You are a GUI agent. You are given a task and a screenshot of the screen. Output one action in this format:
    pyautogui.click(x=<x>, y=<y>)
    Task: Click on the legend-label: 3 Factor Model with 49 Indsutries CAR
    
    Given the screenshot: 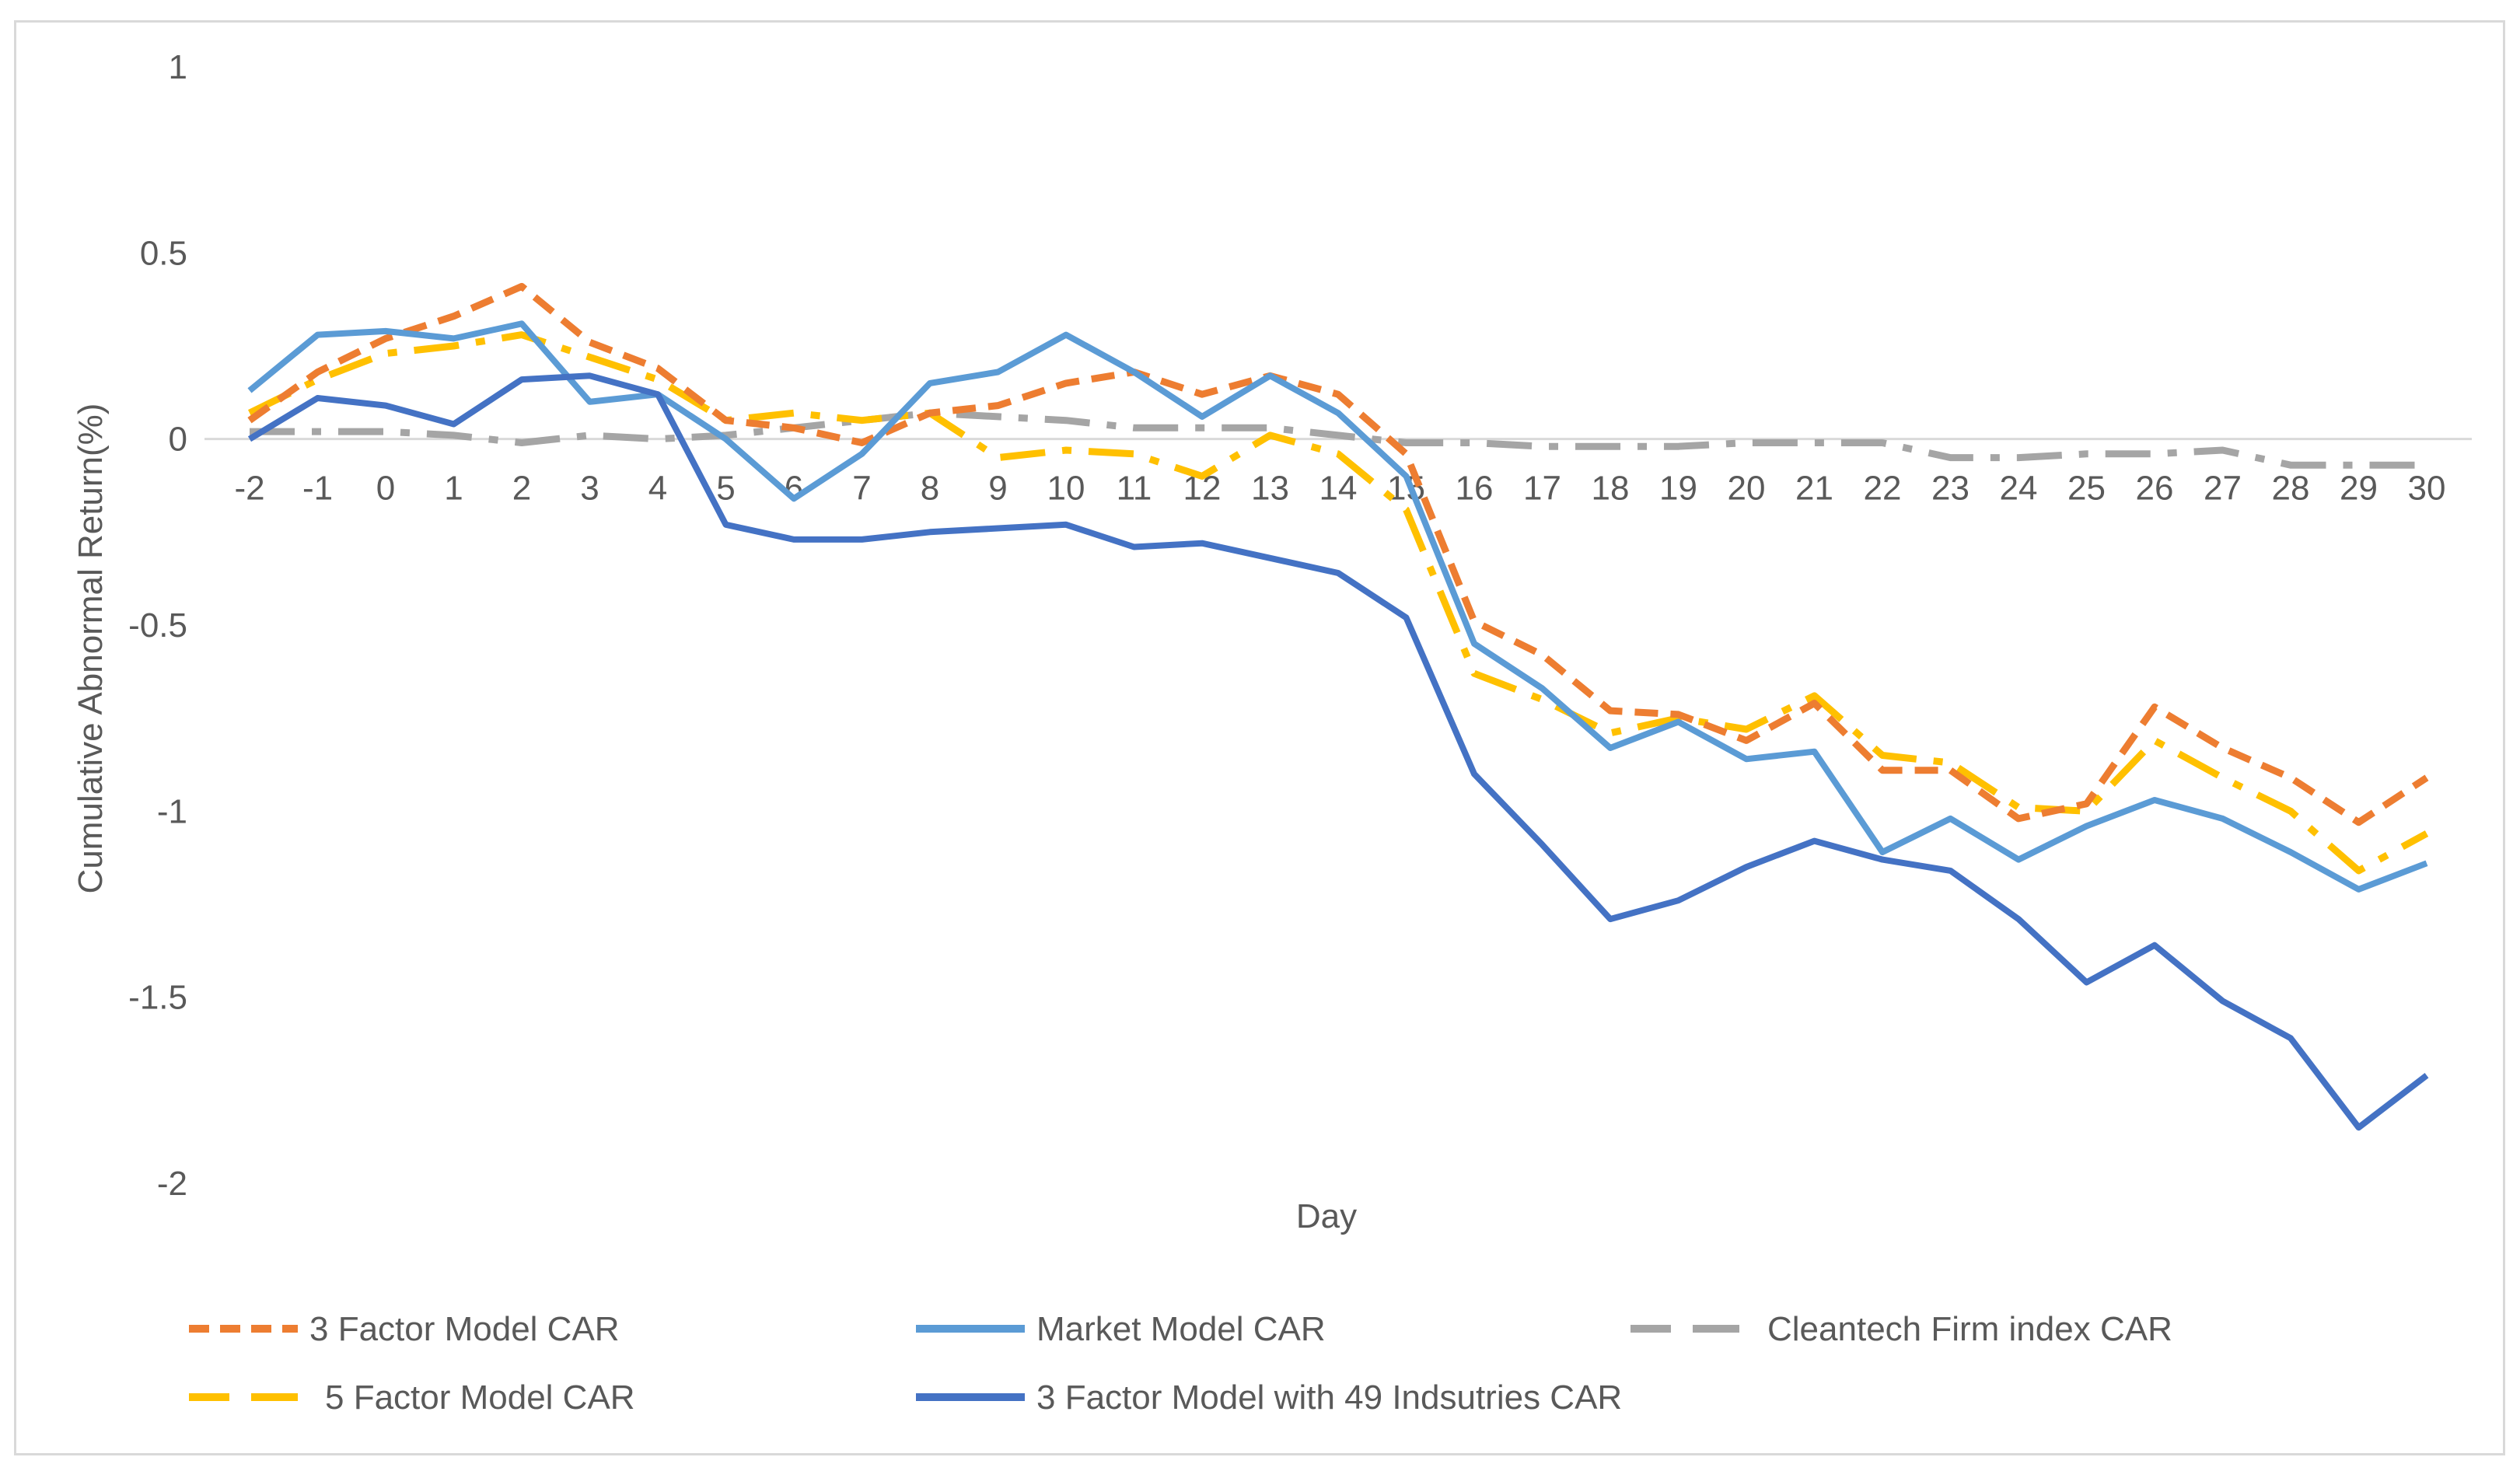 What is the action you would take?
    pyautogui.click(x=1329, y=1398)
    